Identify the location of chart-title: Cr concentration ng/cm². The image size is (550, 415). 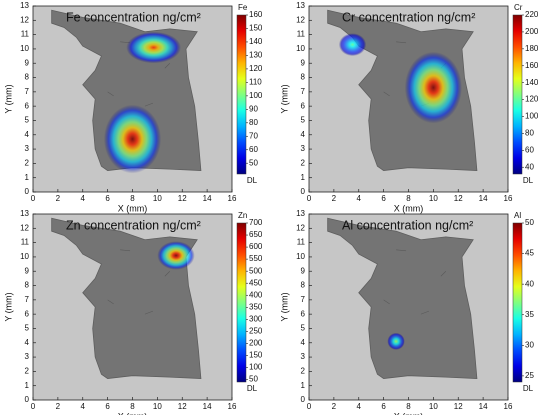
(408, 17).